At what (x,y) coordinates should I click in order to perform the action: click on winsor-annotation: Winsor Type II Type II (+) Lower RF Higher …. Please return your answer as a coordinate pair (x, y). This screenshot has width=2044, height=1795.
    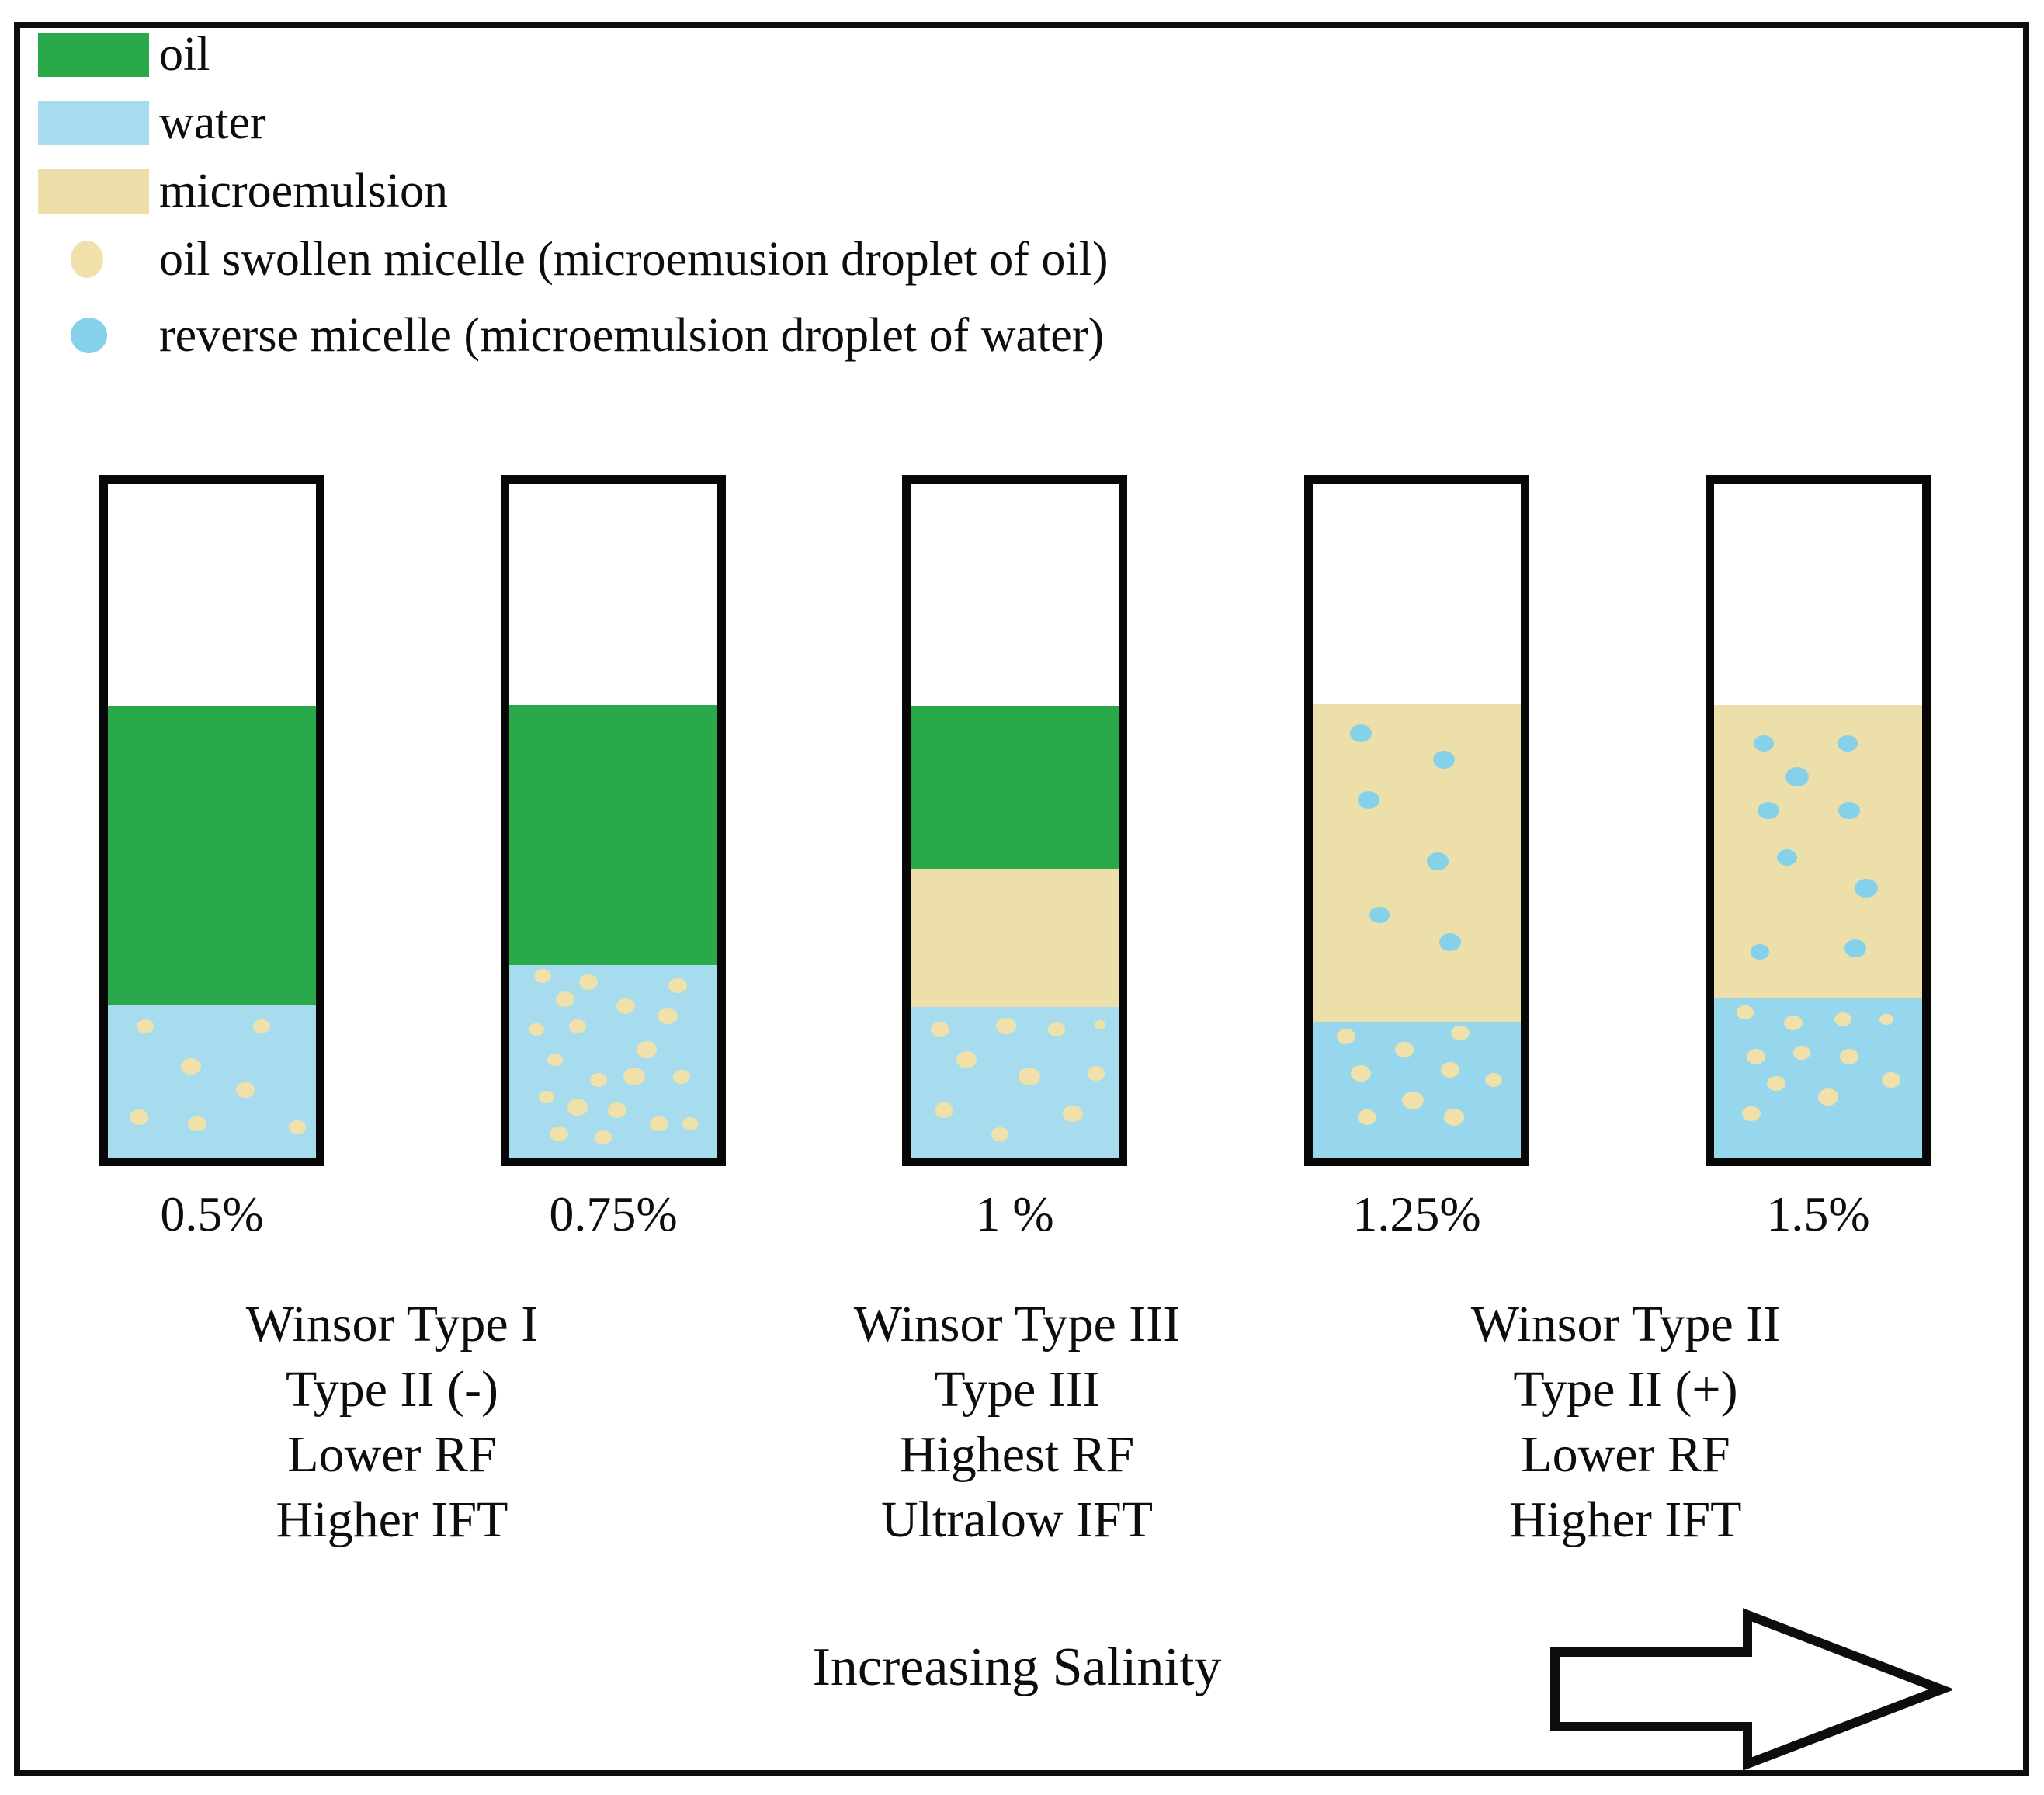
    Looking at the image, I should click on (1625, 1422).